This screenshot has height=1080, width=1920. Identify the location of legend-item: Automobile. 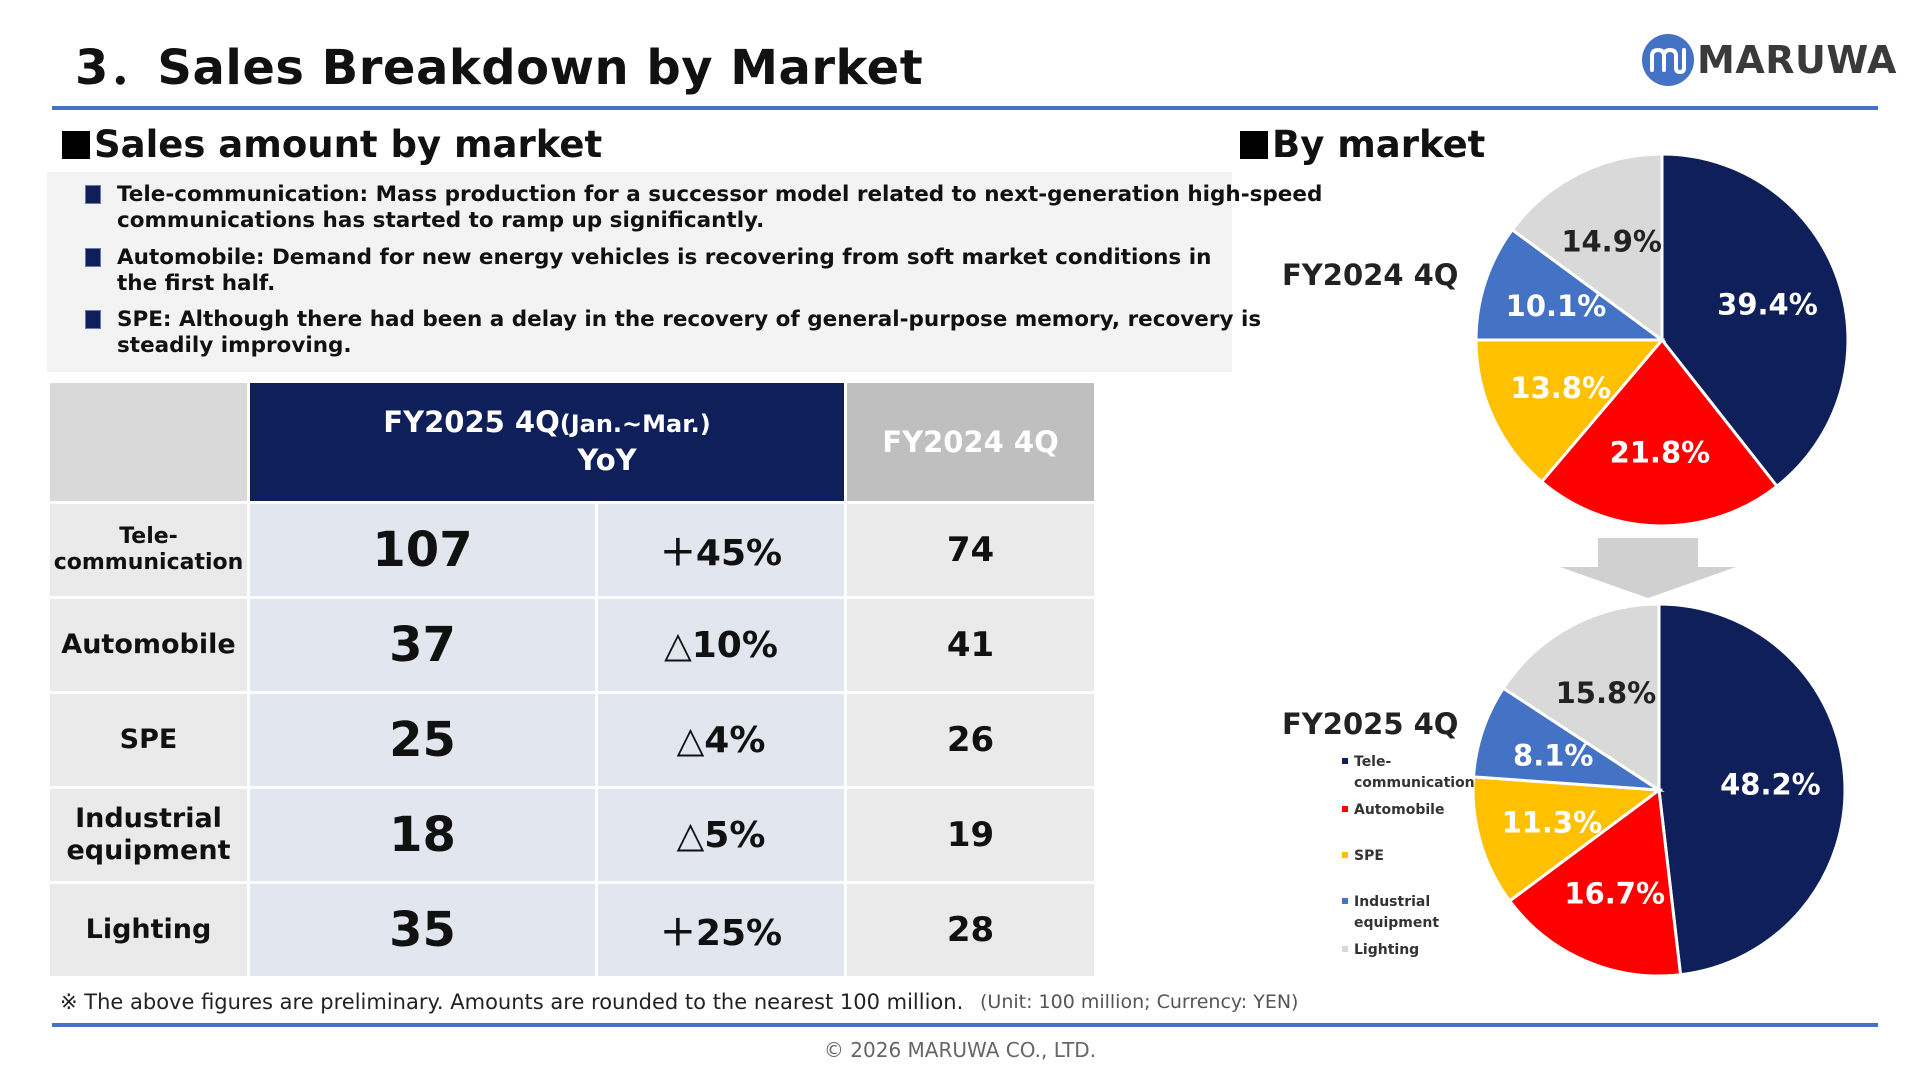
(1393, 810).